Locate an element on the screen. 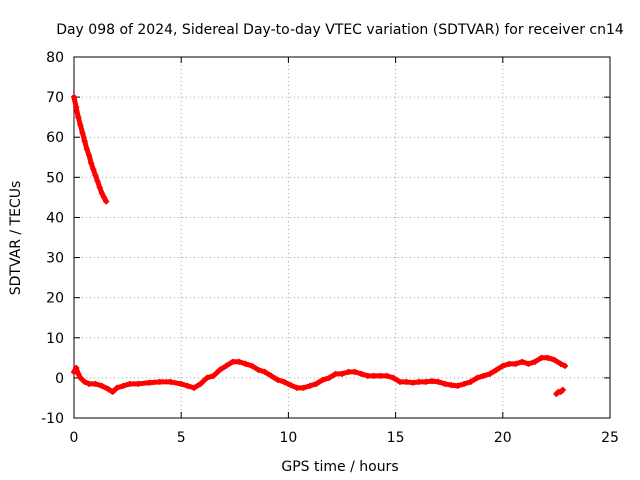 The width and height of the screenshot is (640, 480). x-tick-label: 10 is located at coordinates (288, 438).